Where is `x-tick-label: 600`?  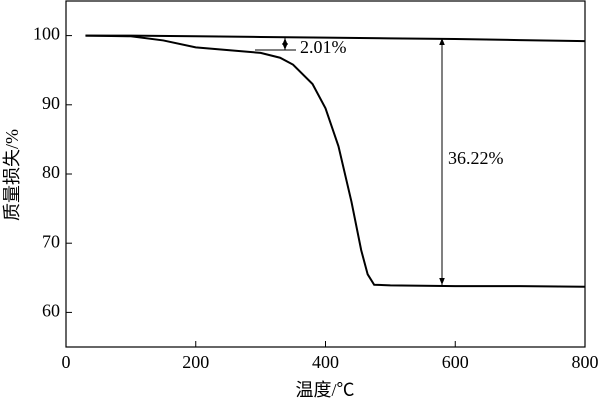 x-tick-label: 600 is located at coordinates (455, 362).